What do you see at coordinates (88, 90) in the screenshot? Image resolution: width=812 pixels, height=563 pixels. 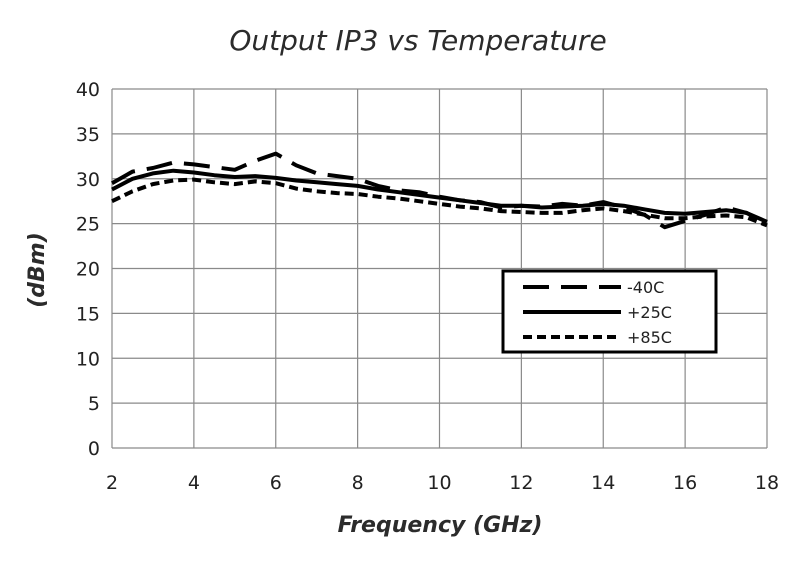 I see `y-tick-label: 40` at bounding box center [88, 90].